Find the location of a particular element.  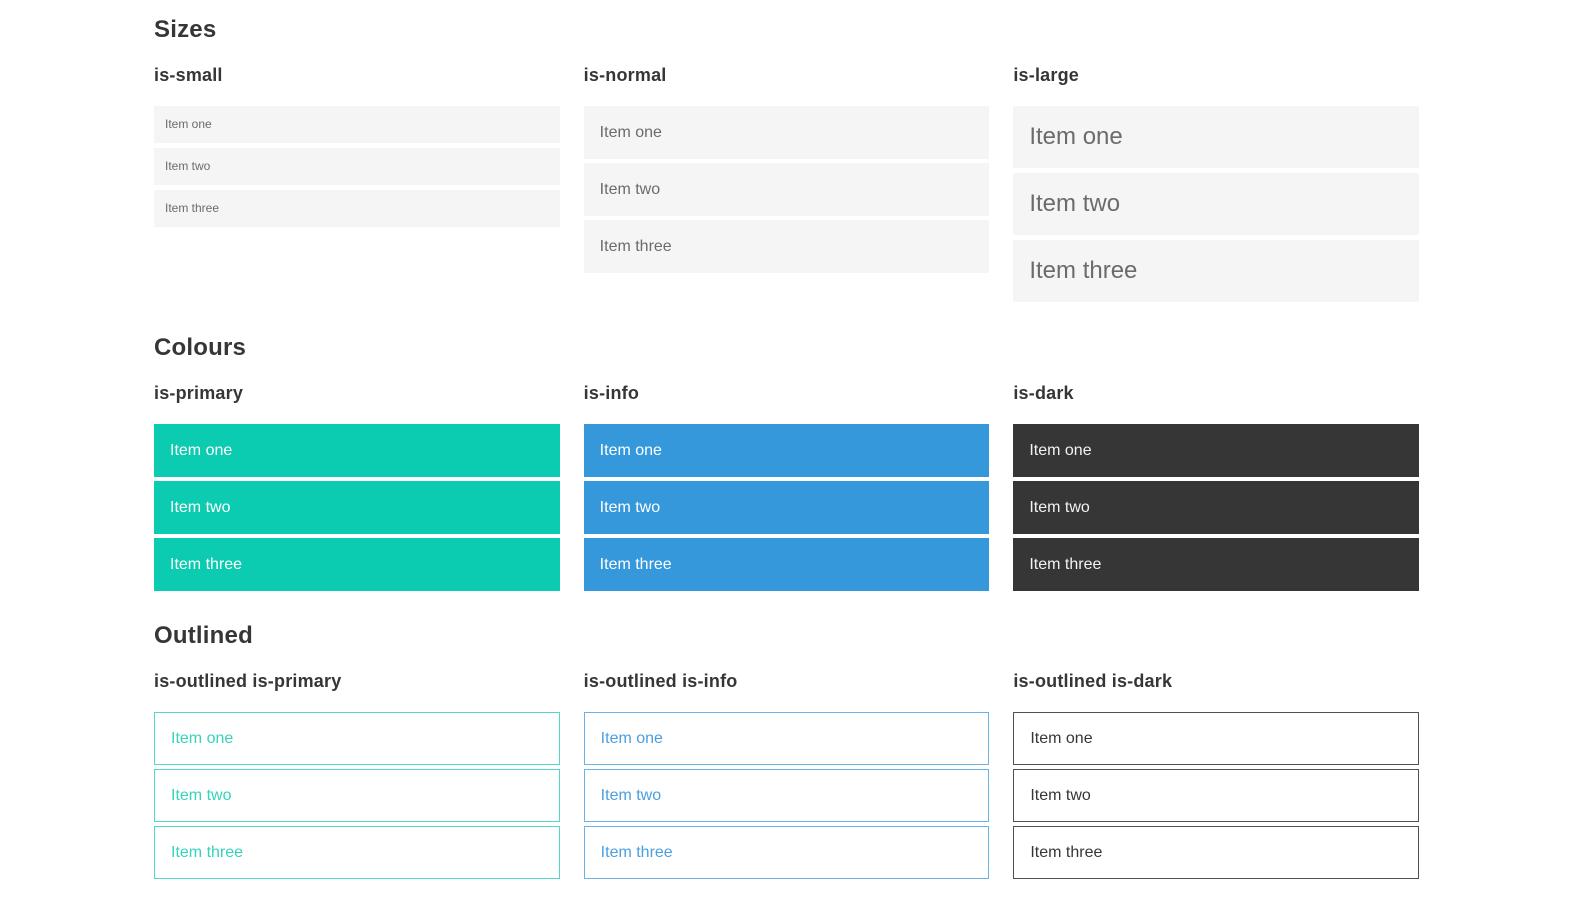

item-list-outlined-primary: Item one Item two Item three is located at coordinates (357, 795).